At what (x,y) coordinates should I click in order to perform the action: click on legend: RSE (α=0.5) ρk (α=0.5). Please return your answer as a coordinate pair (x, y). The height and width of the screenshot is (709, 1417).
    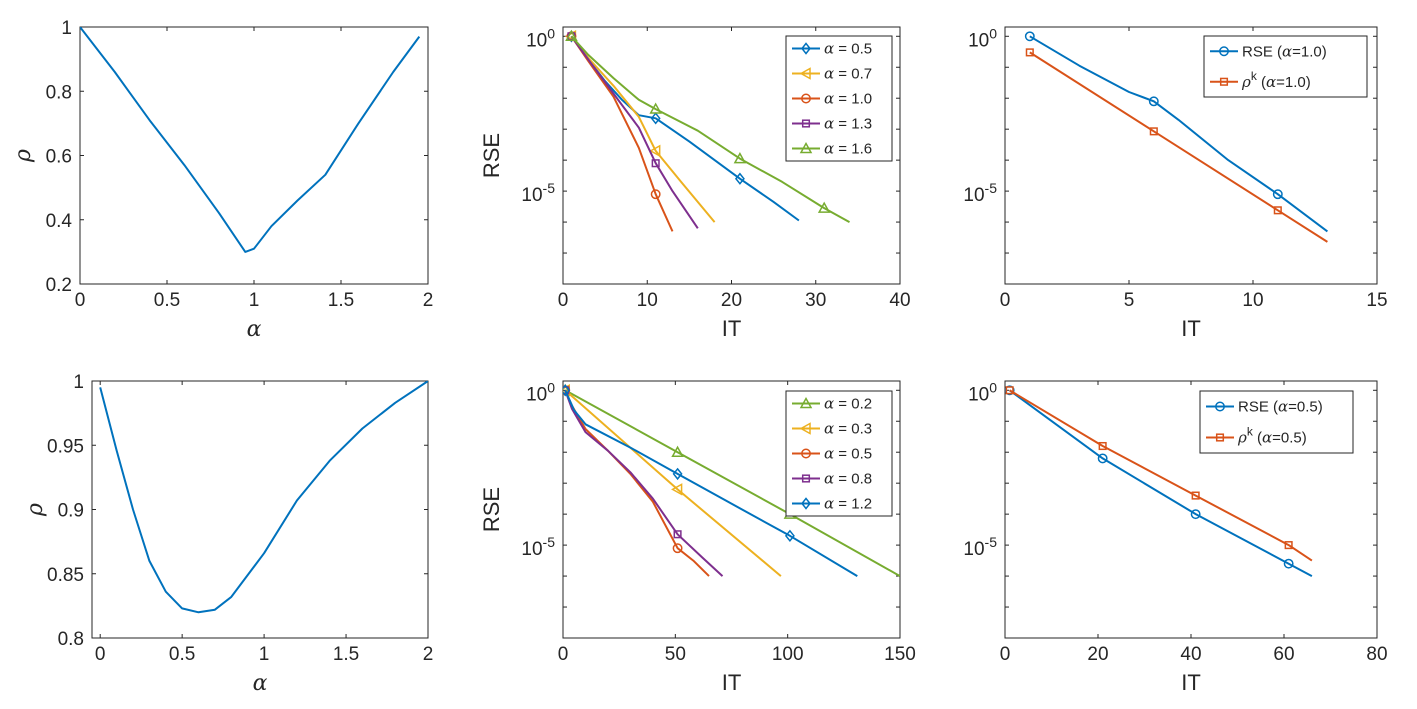
    Looking at the image, I should click on (1276, 422).